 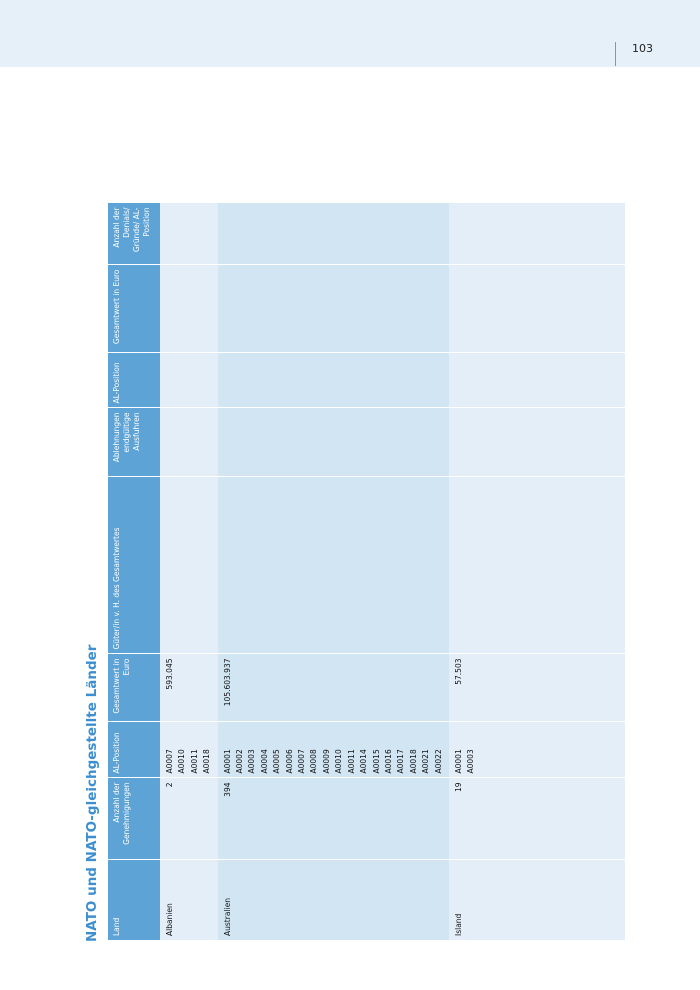 What do you see at coordinates (189, 819) in the screenshot?
I see `count-cell: 2` at bounding box center [189, 819].